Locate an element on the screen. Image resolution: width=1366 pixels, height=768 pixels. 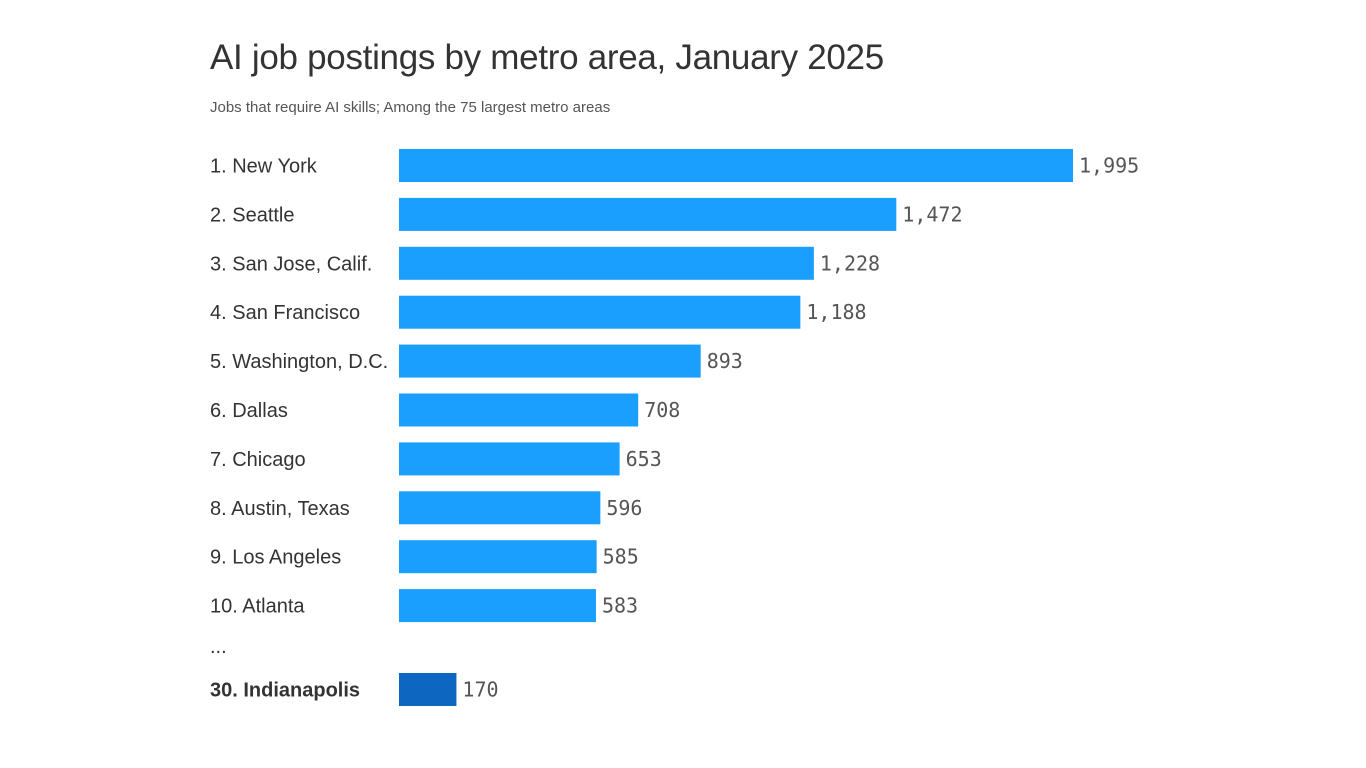
value-label: 583 is located at coordinates (620, 606).